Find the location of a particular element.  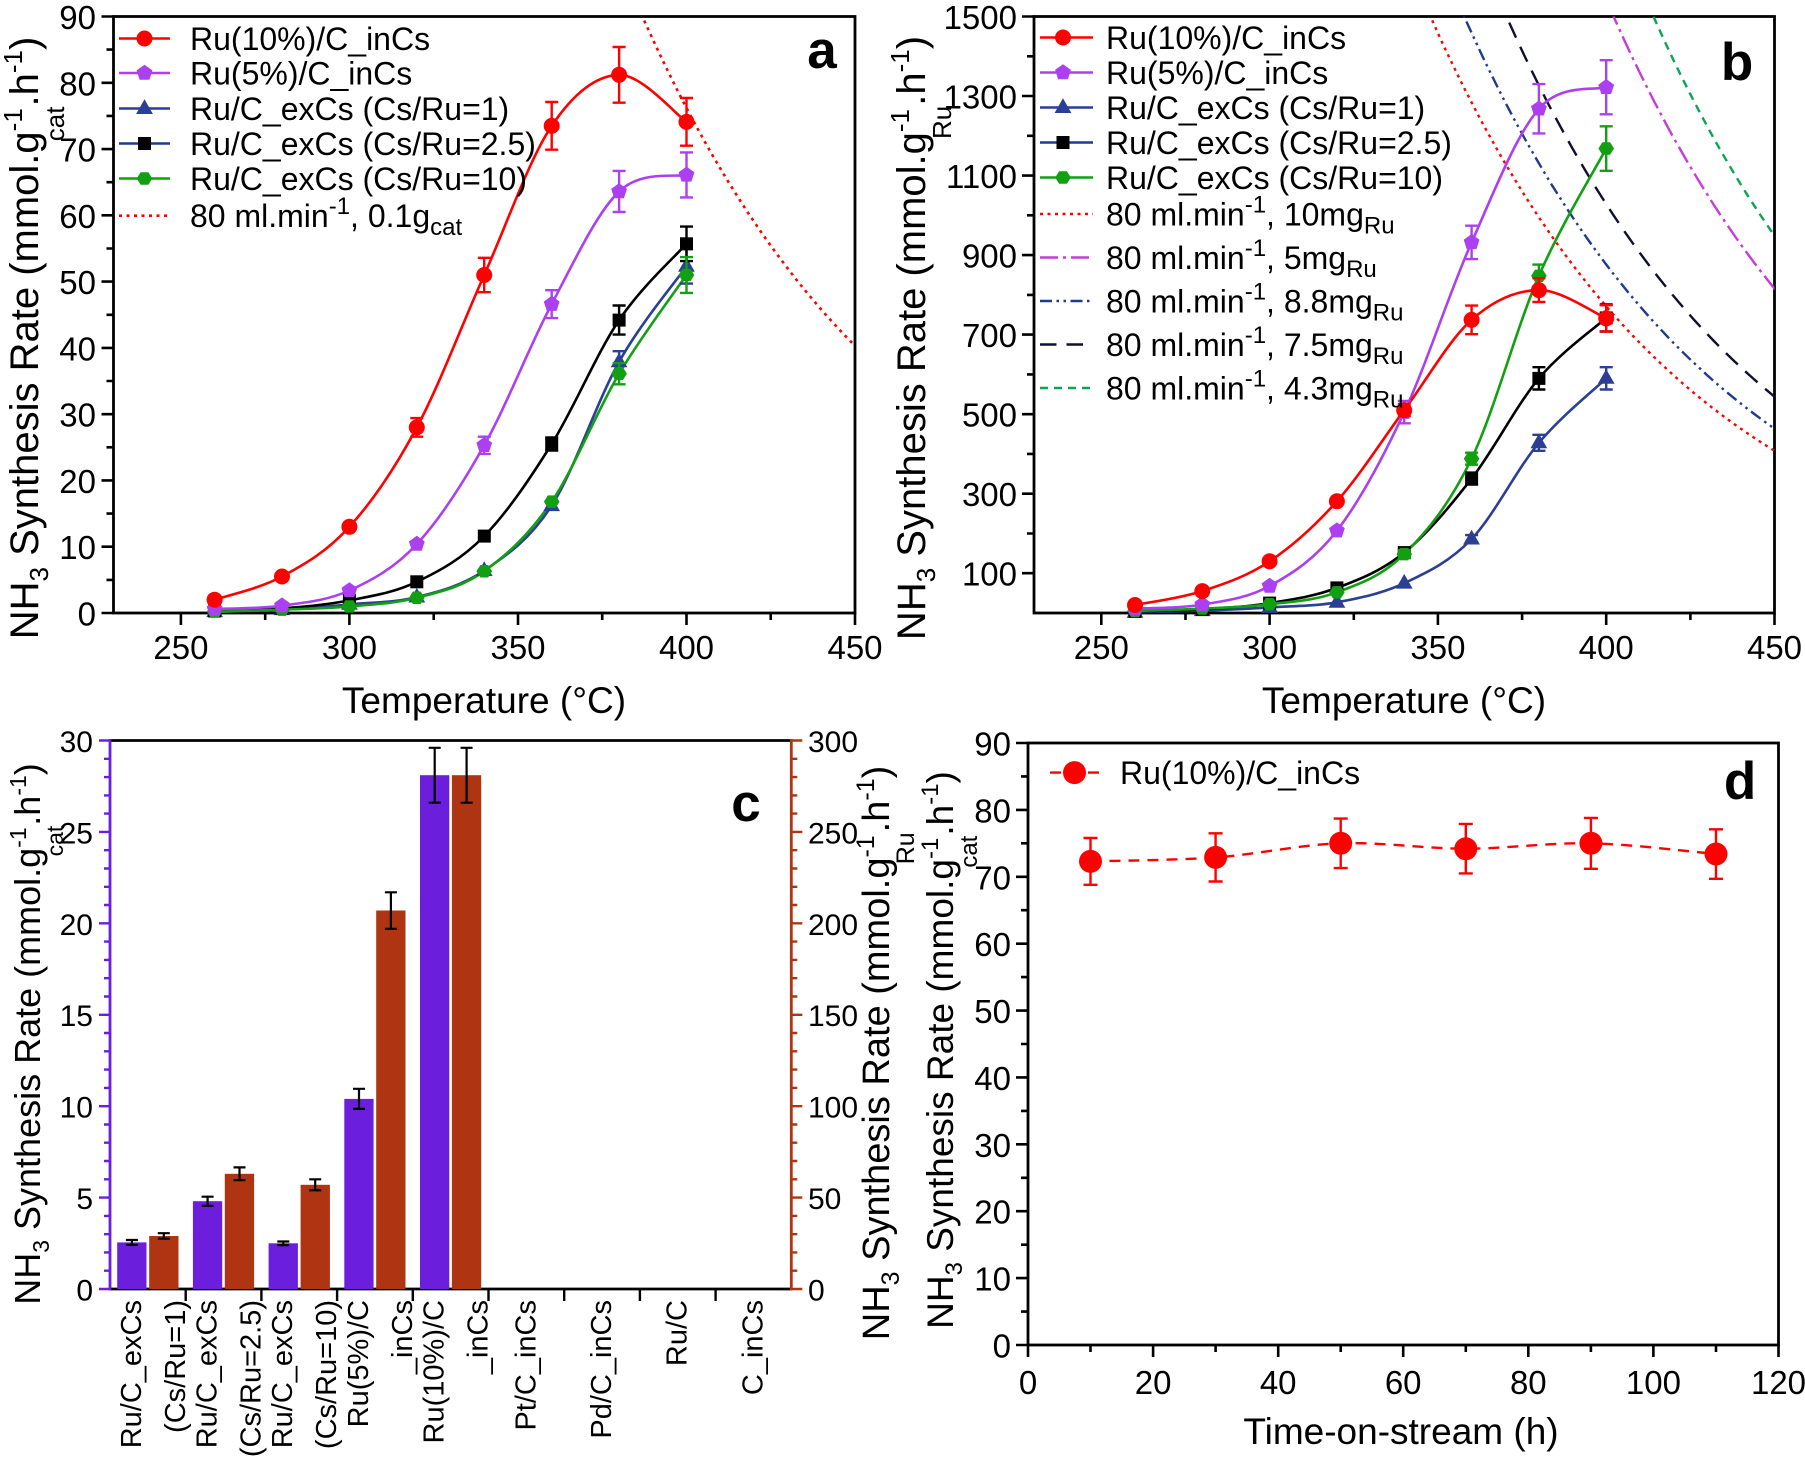

svg-text: (Cs/Ru=10) is located at coordinates (327, 1374).